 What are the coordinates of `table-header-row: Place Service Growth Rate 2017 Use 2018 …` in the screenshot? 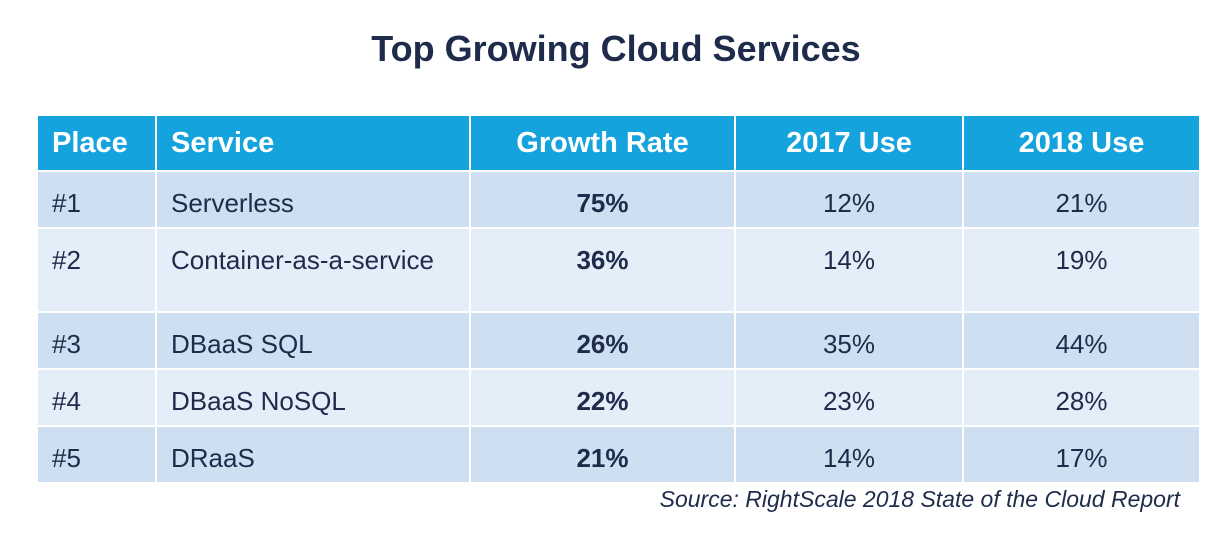 It's located at (618, 143).